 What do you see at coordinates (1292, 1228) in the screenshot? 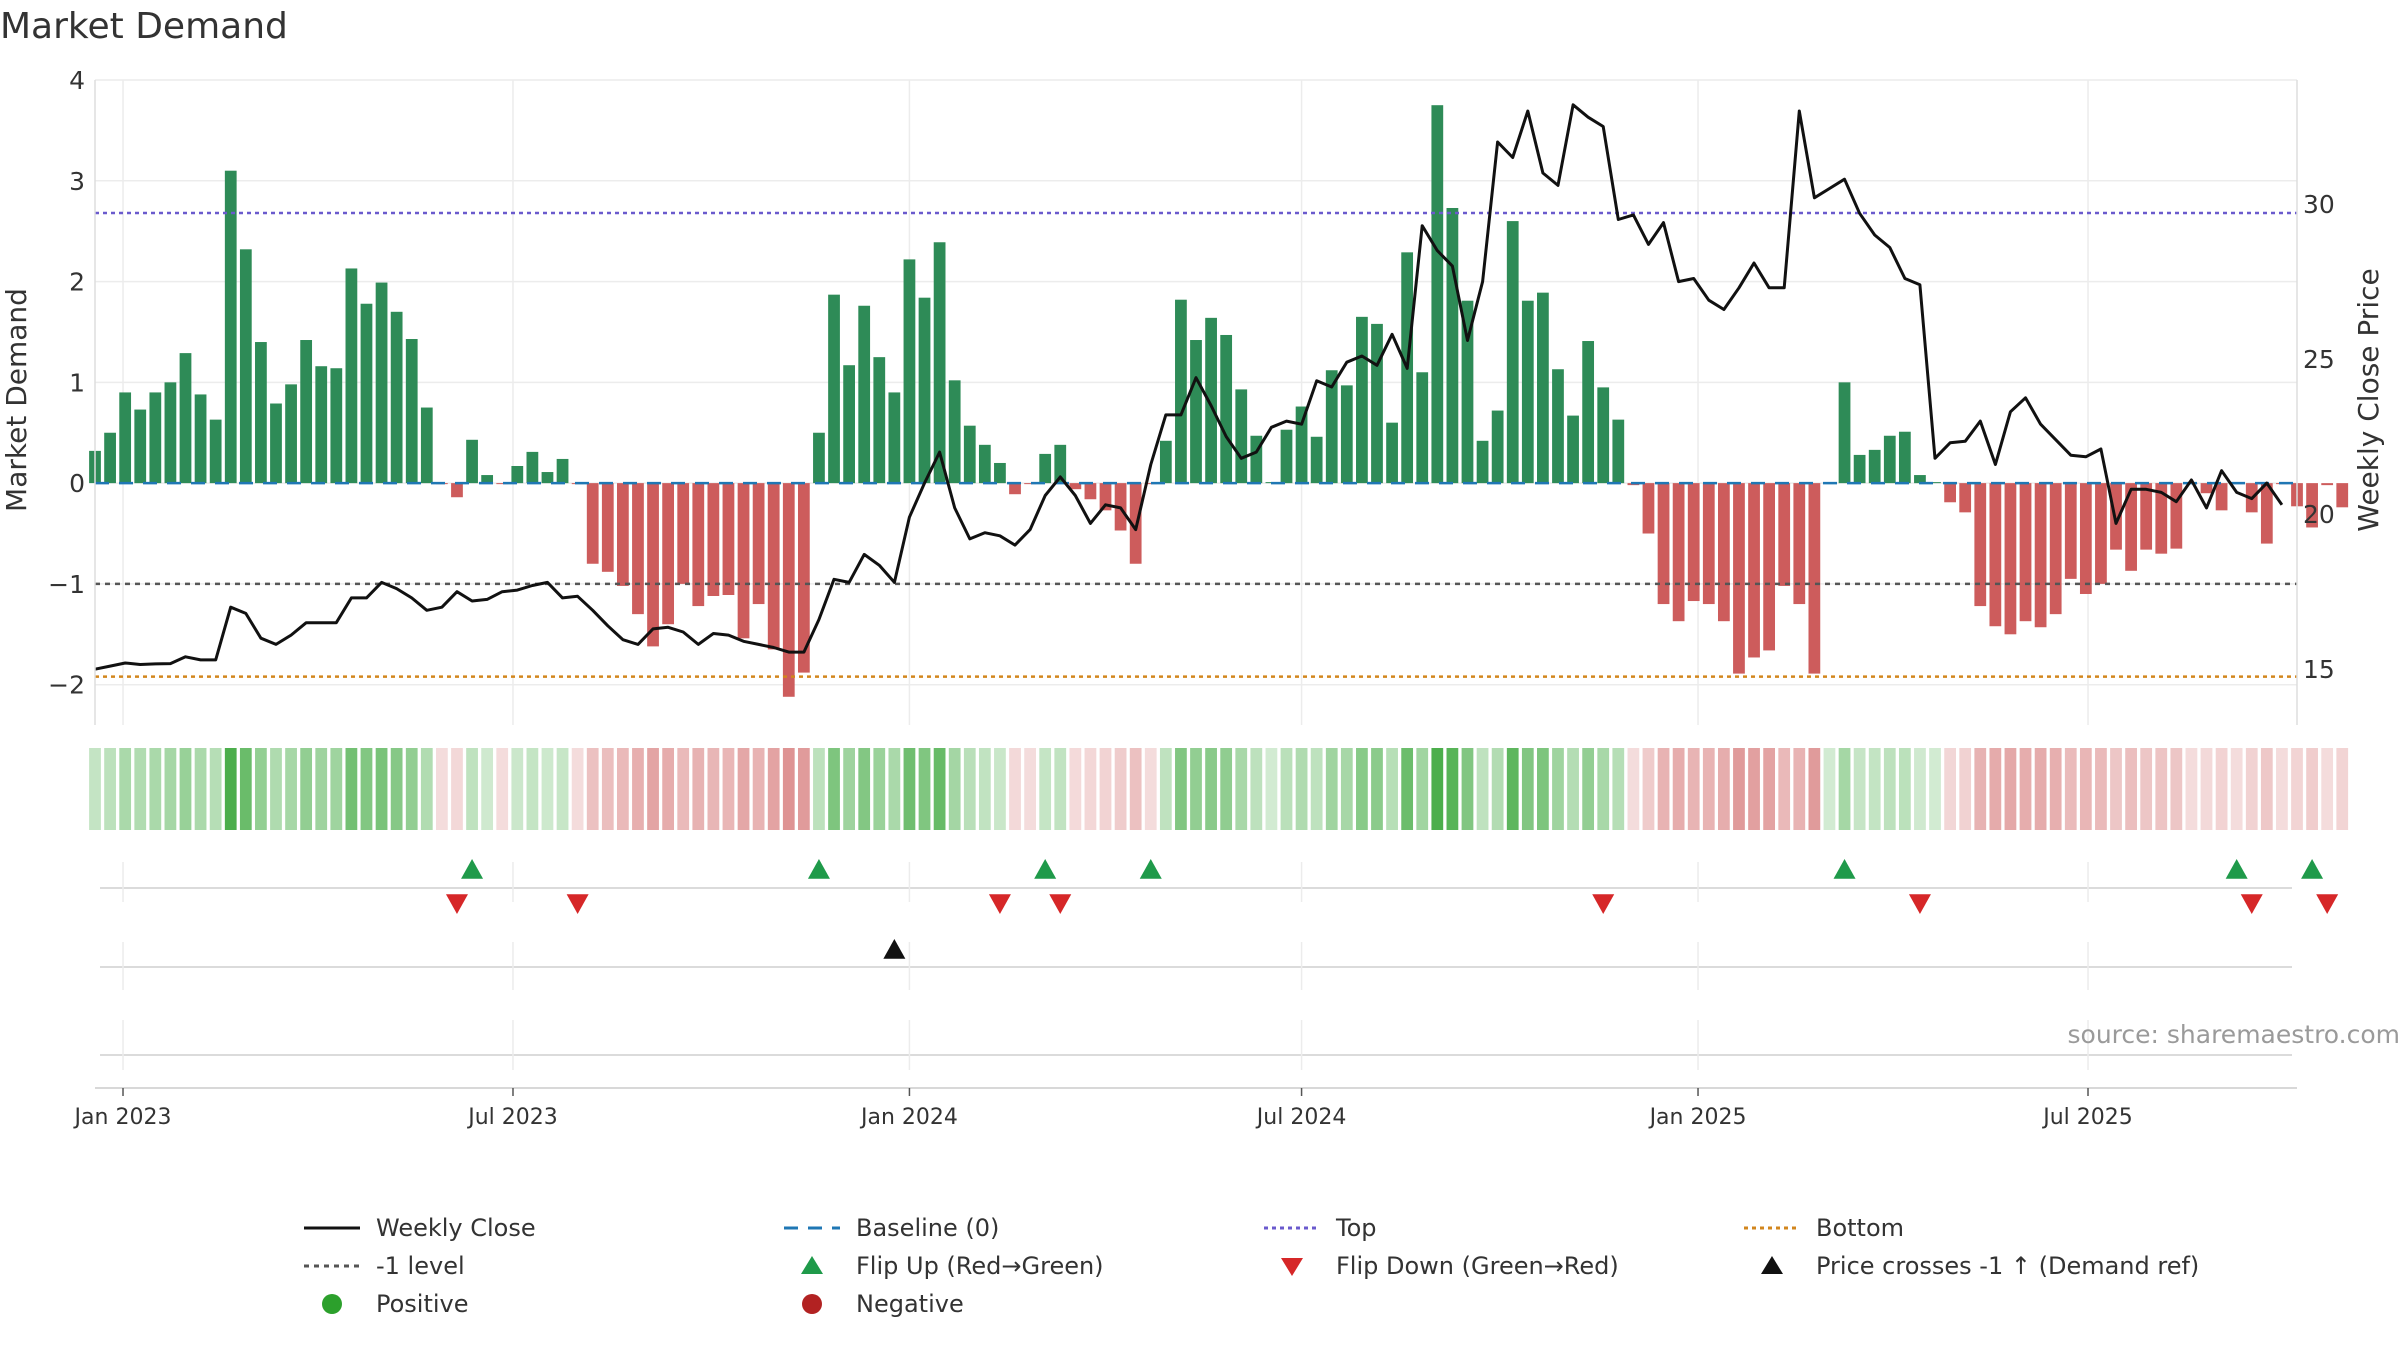
I see `legend-top-swatch` at bounding box center [1292, 1228].